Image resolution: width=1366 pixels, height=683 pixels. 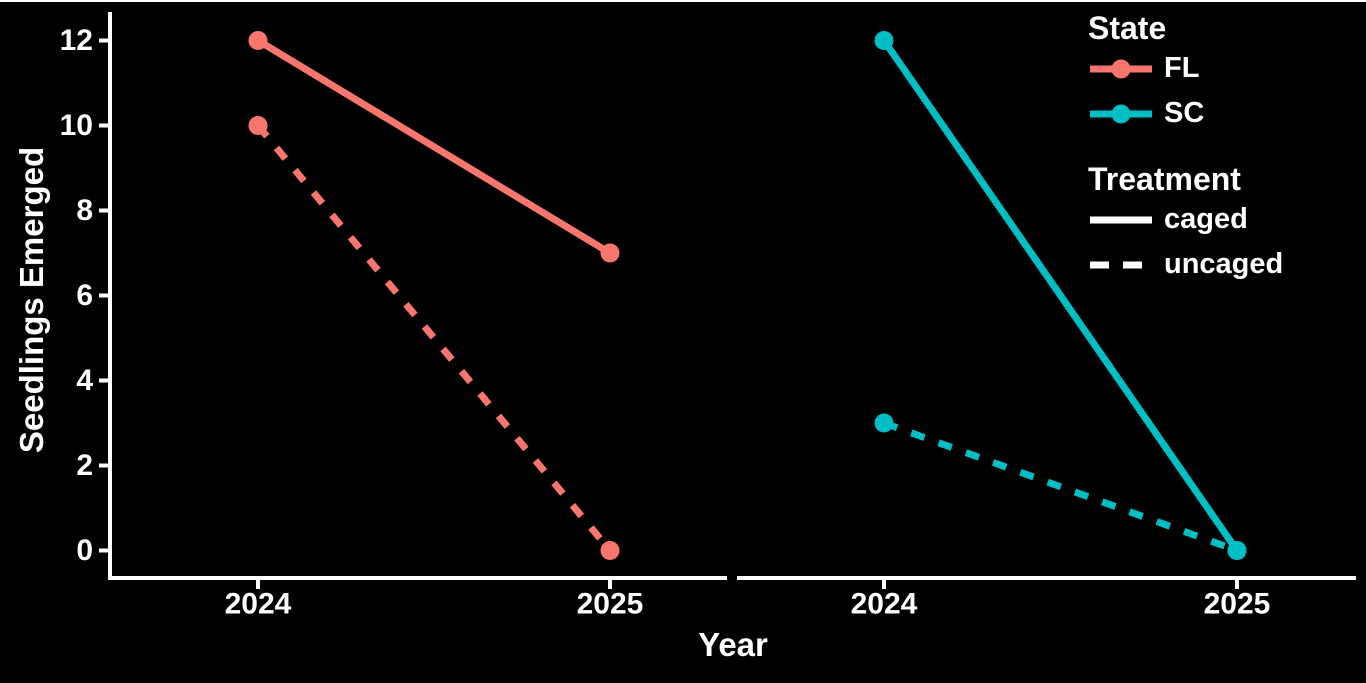 What do you see at coordinates (1206, 219) in the screenshot?
I see `legend-label-caged: caged` at bounding box center [1206, 219].